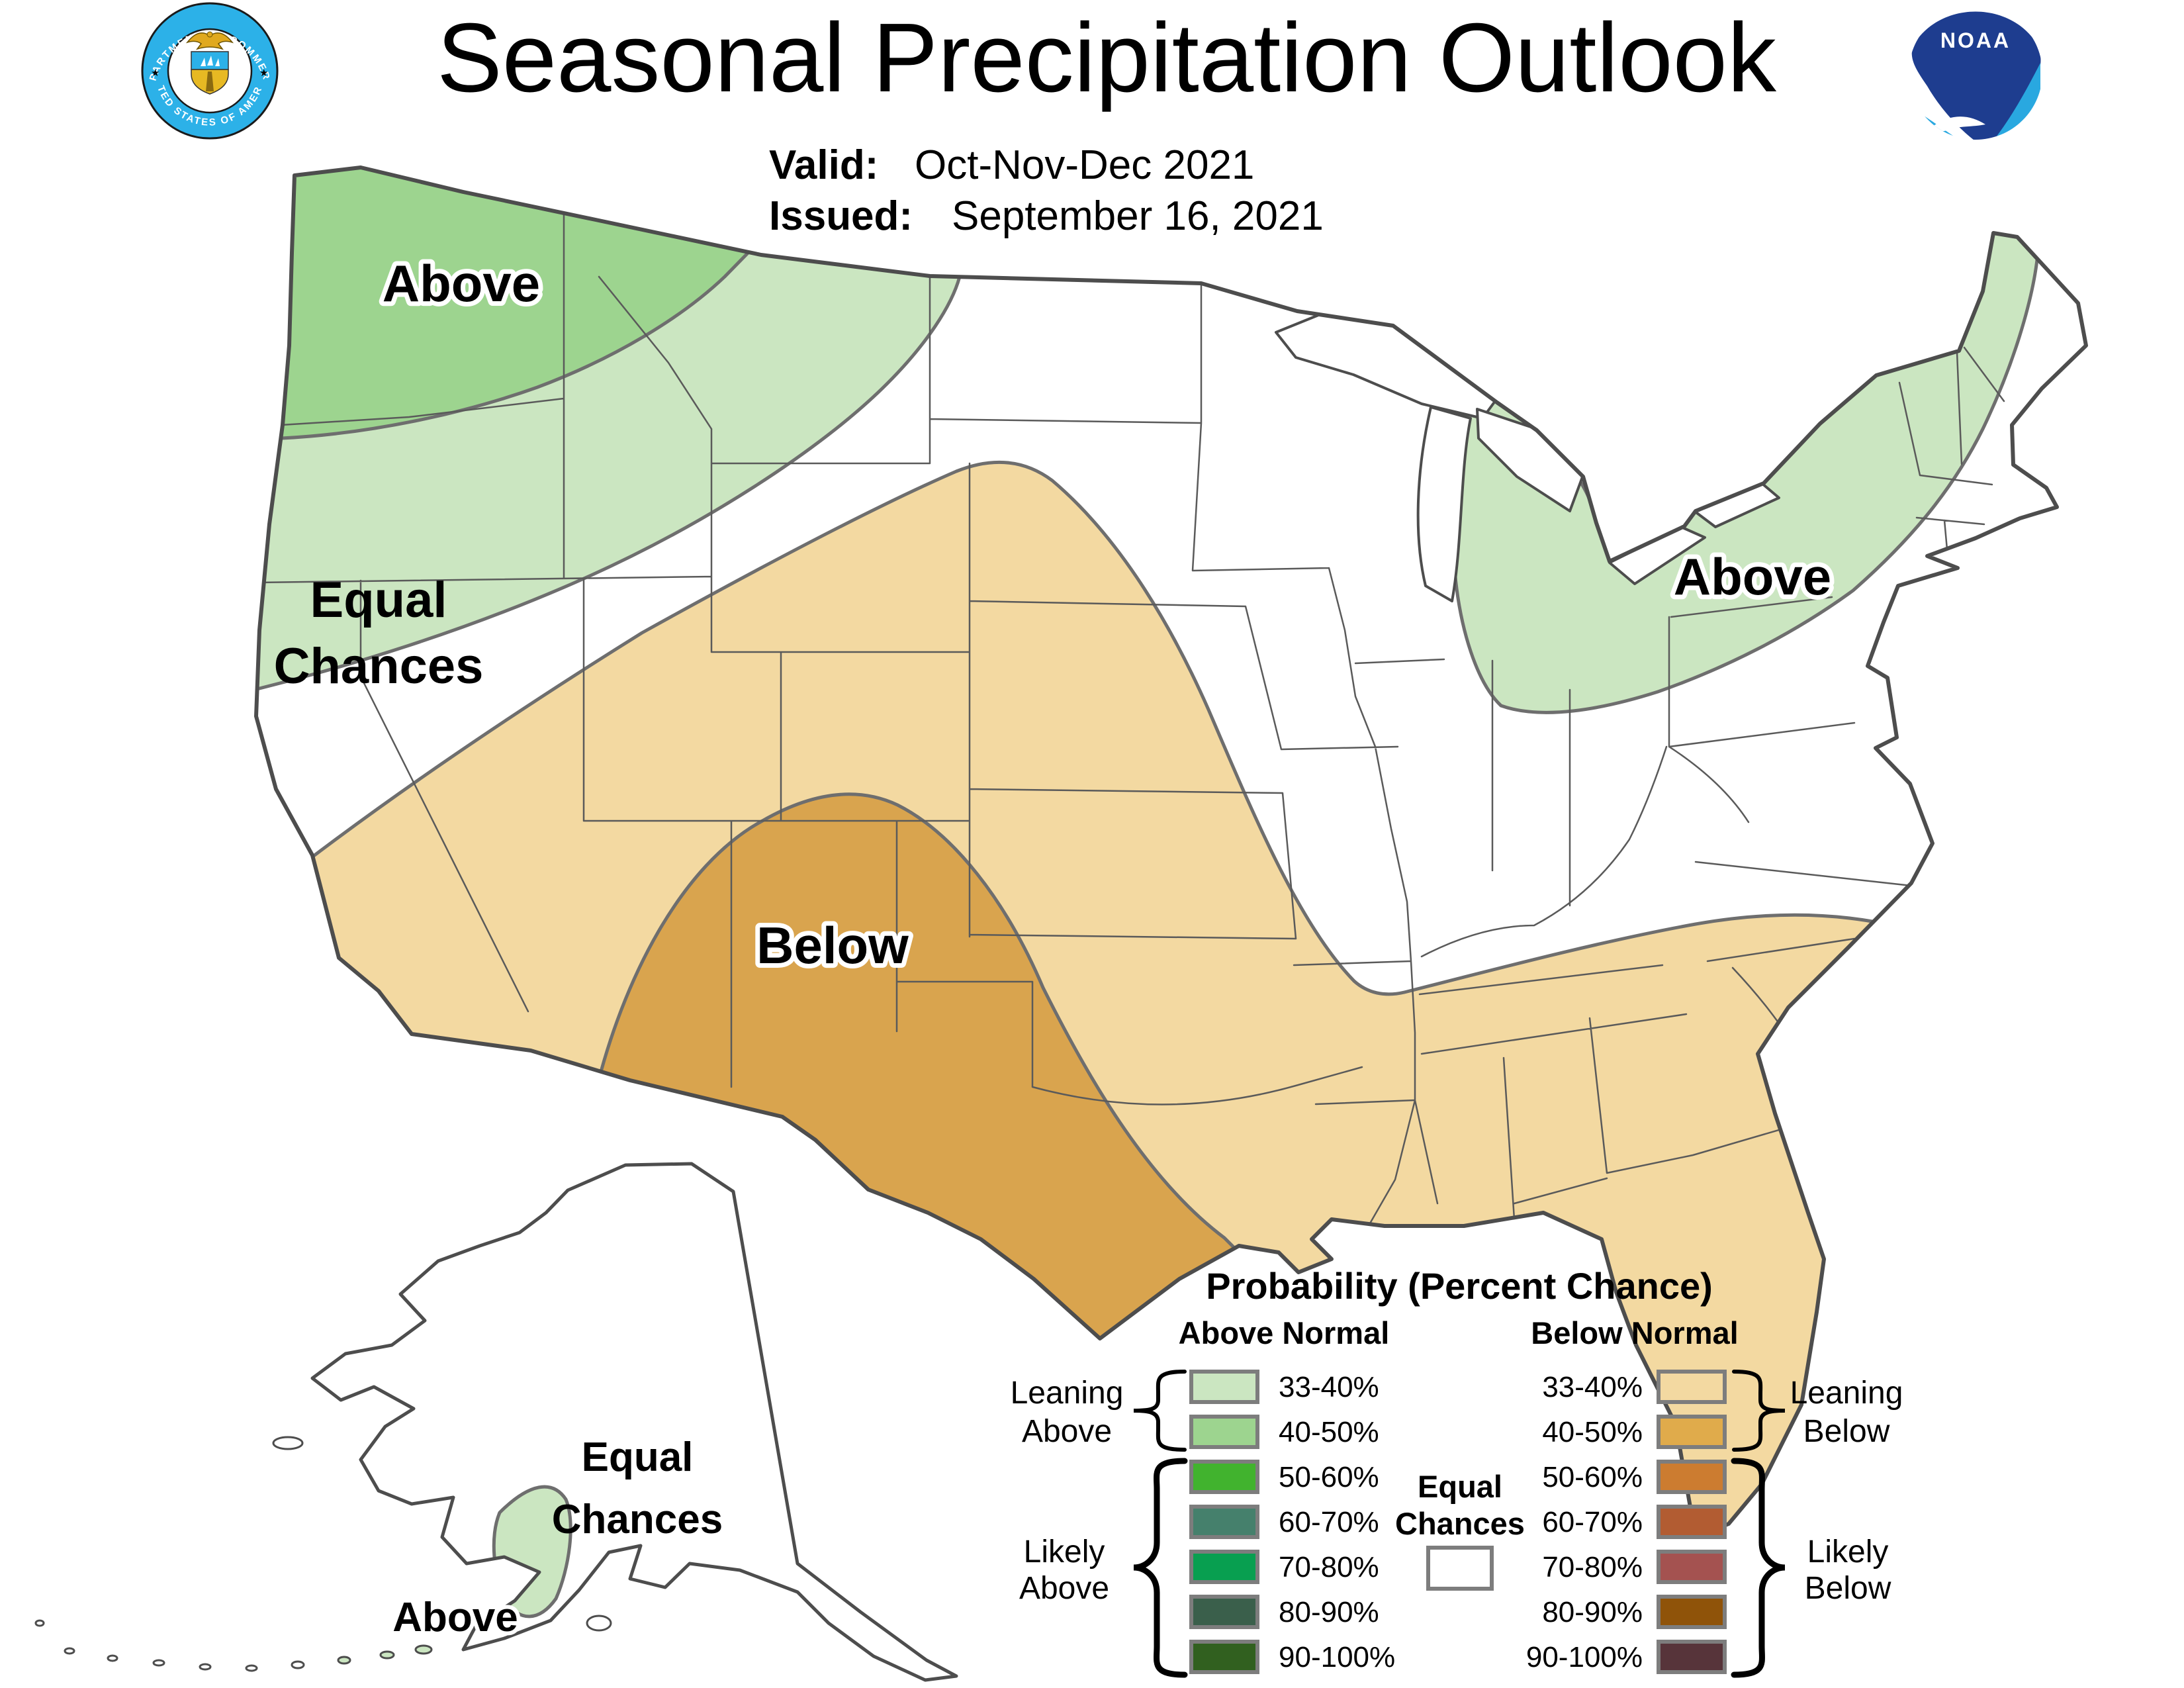 This screenshot has height=1688, width=2184. I want to click on brace-likely-above, so click(1160, 1568).